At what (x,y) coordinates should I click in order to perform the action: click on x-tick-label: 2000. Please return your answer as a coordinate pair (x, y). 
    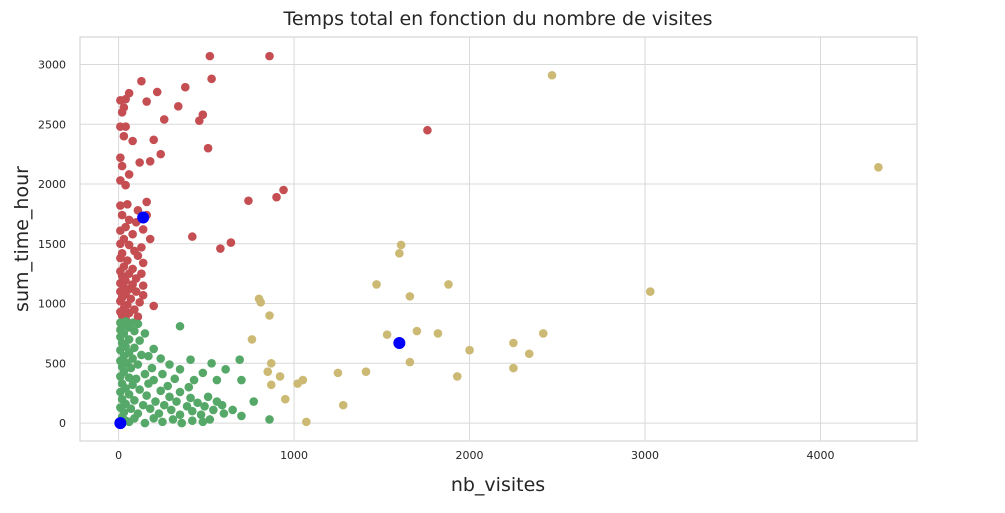
    Looking at the image, I should click on (470, 455).